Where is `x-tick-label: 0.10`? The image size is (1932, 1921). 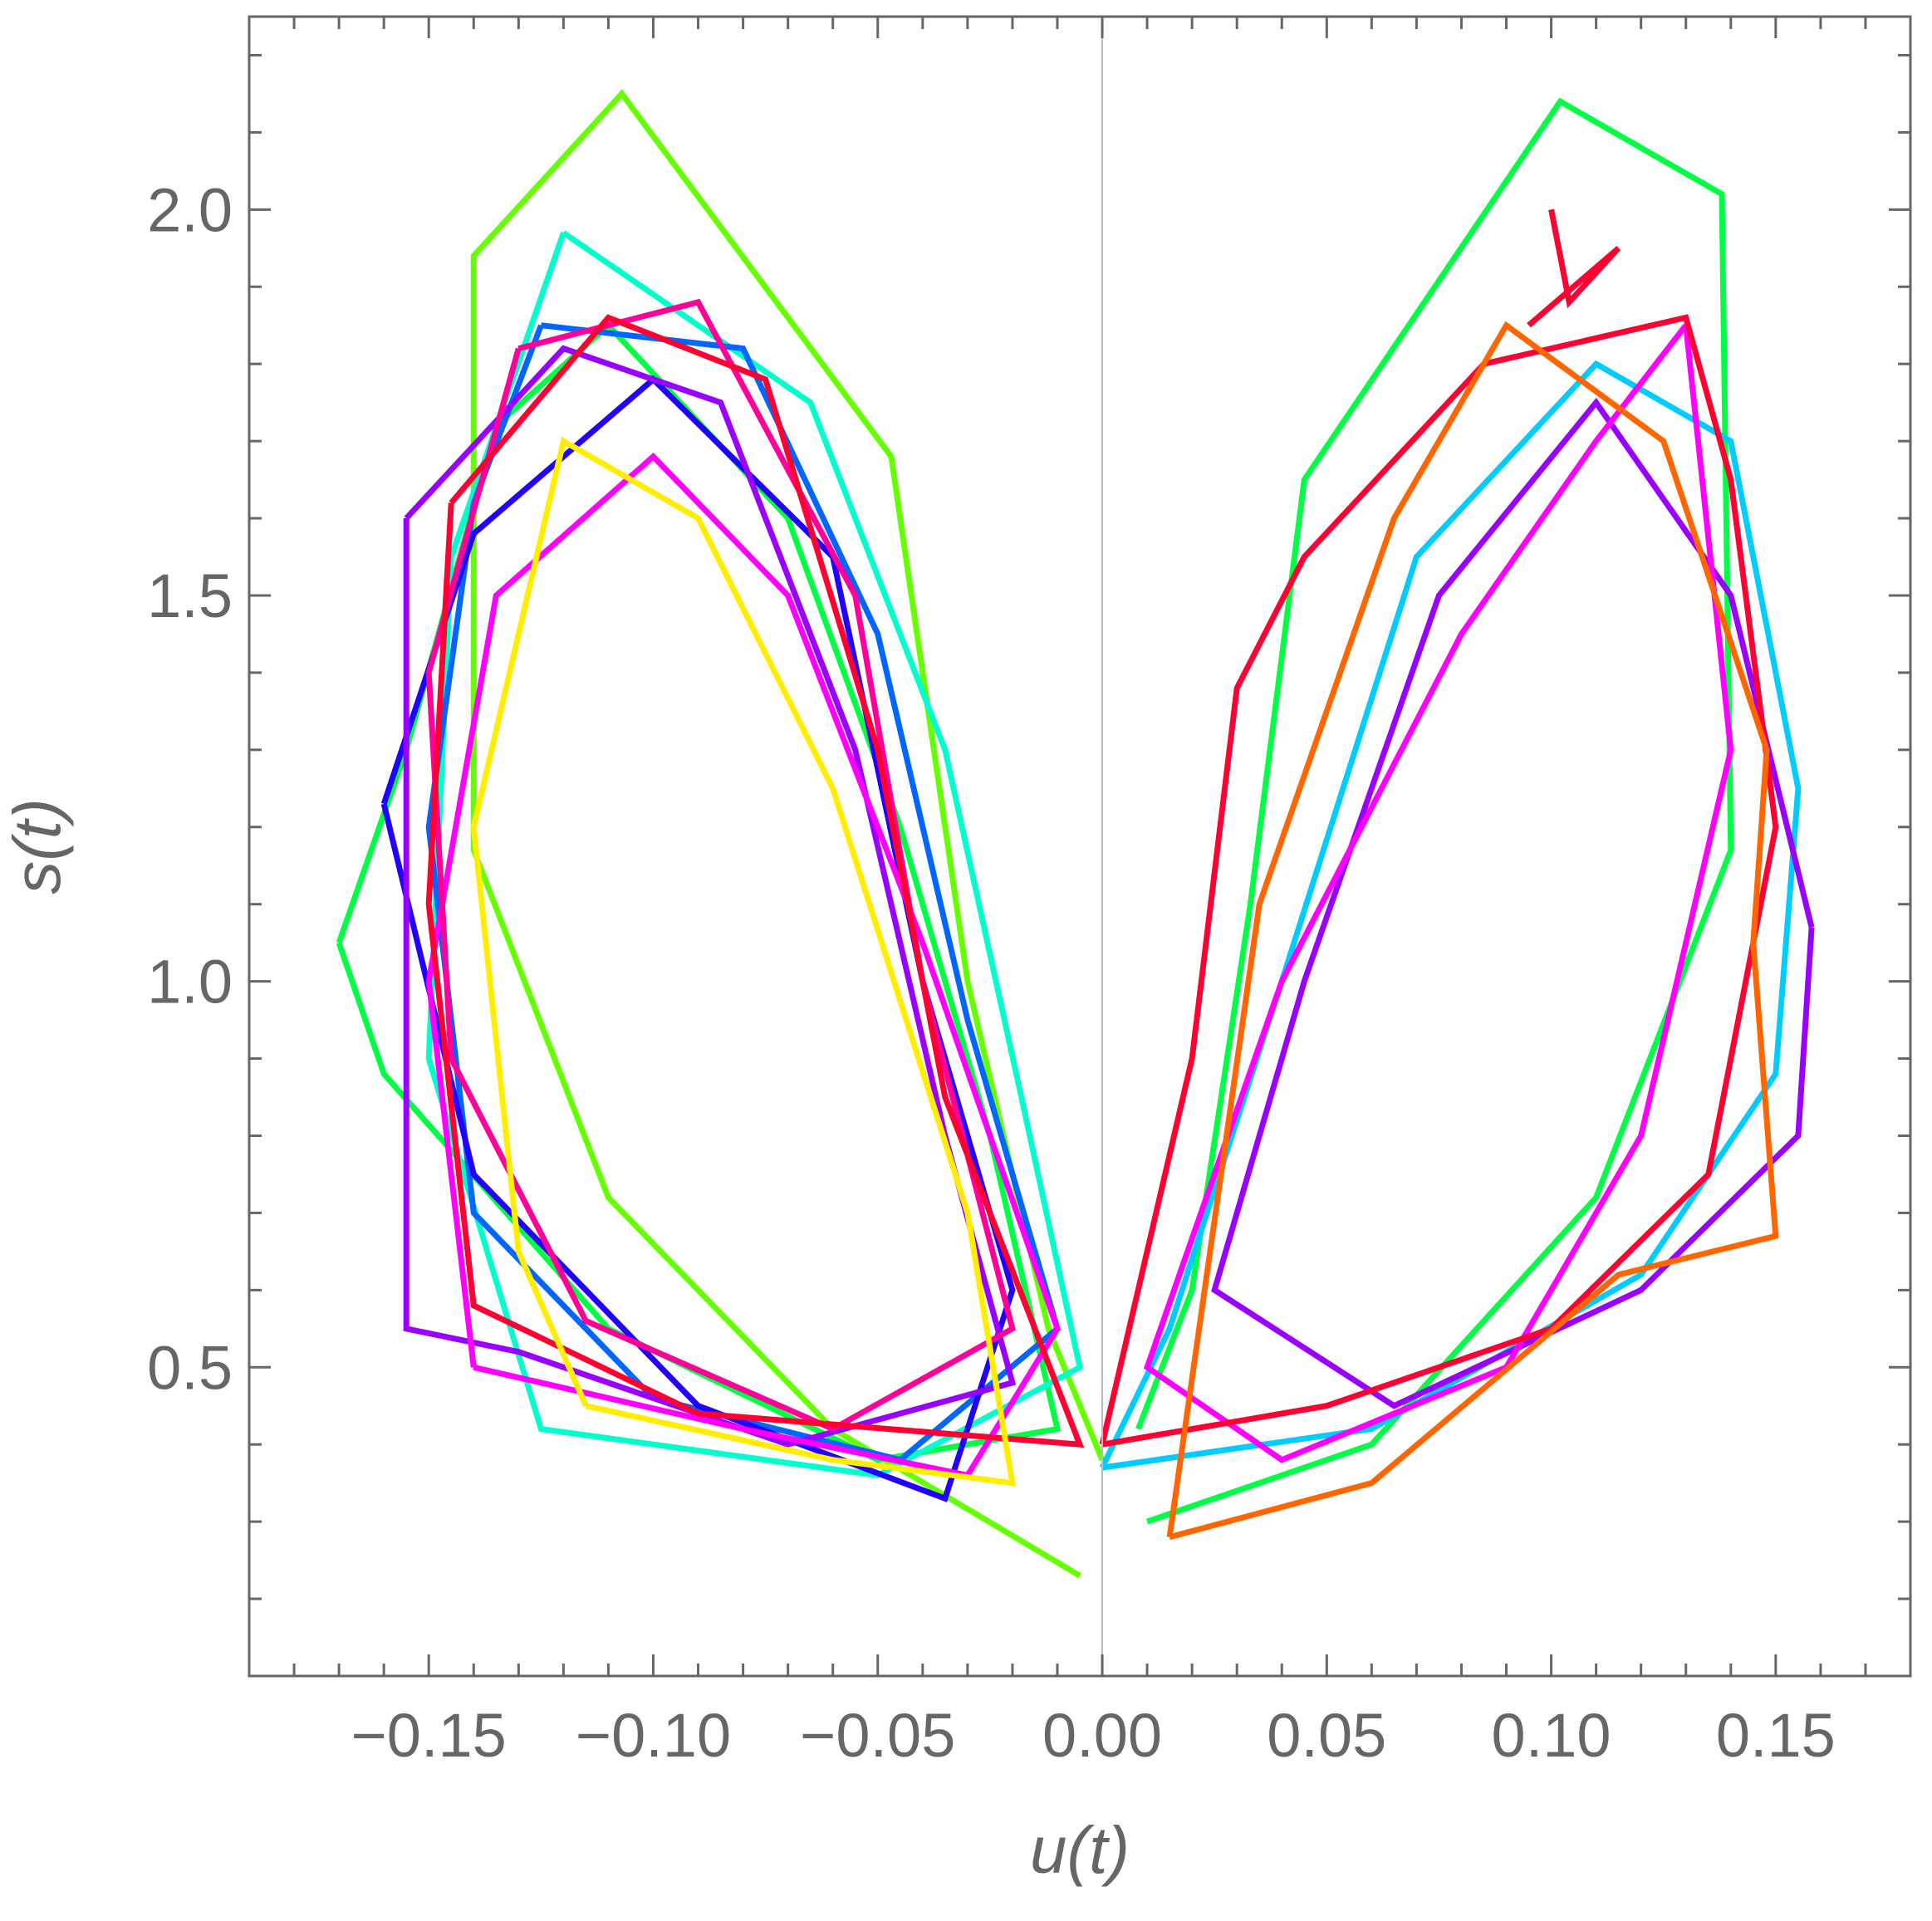
x-tick-label: 0.10 is located at coordinates (1551, 1736).